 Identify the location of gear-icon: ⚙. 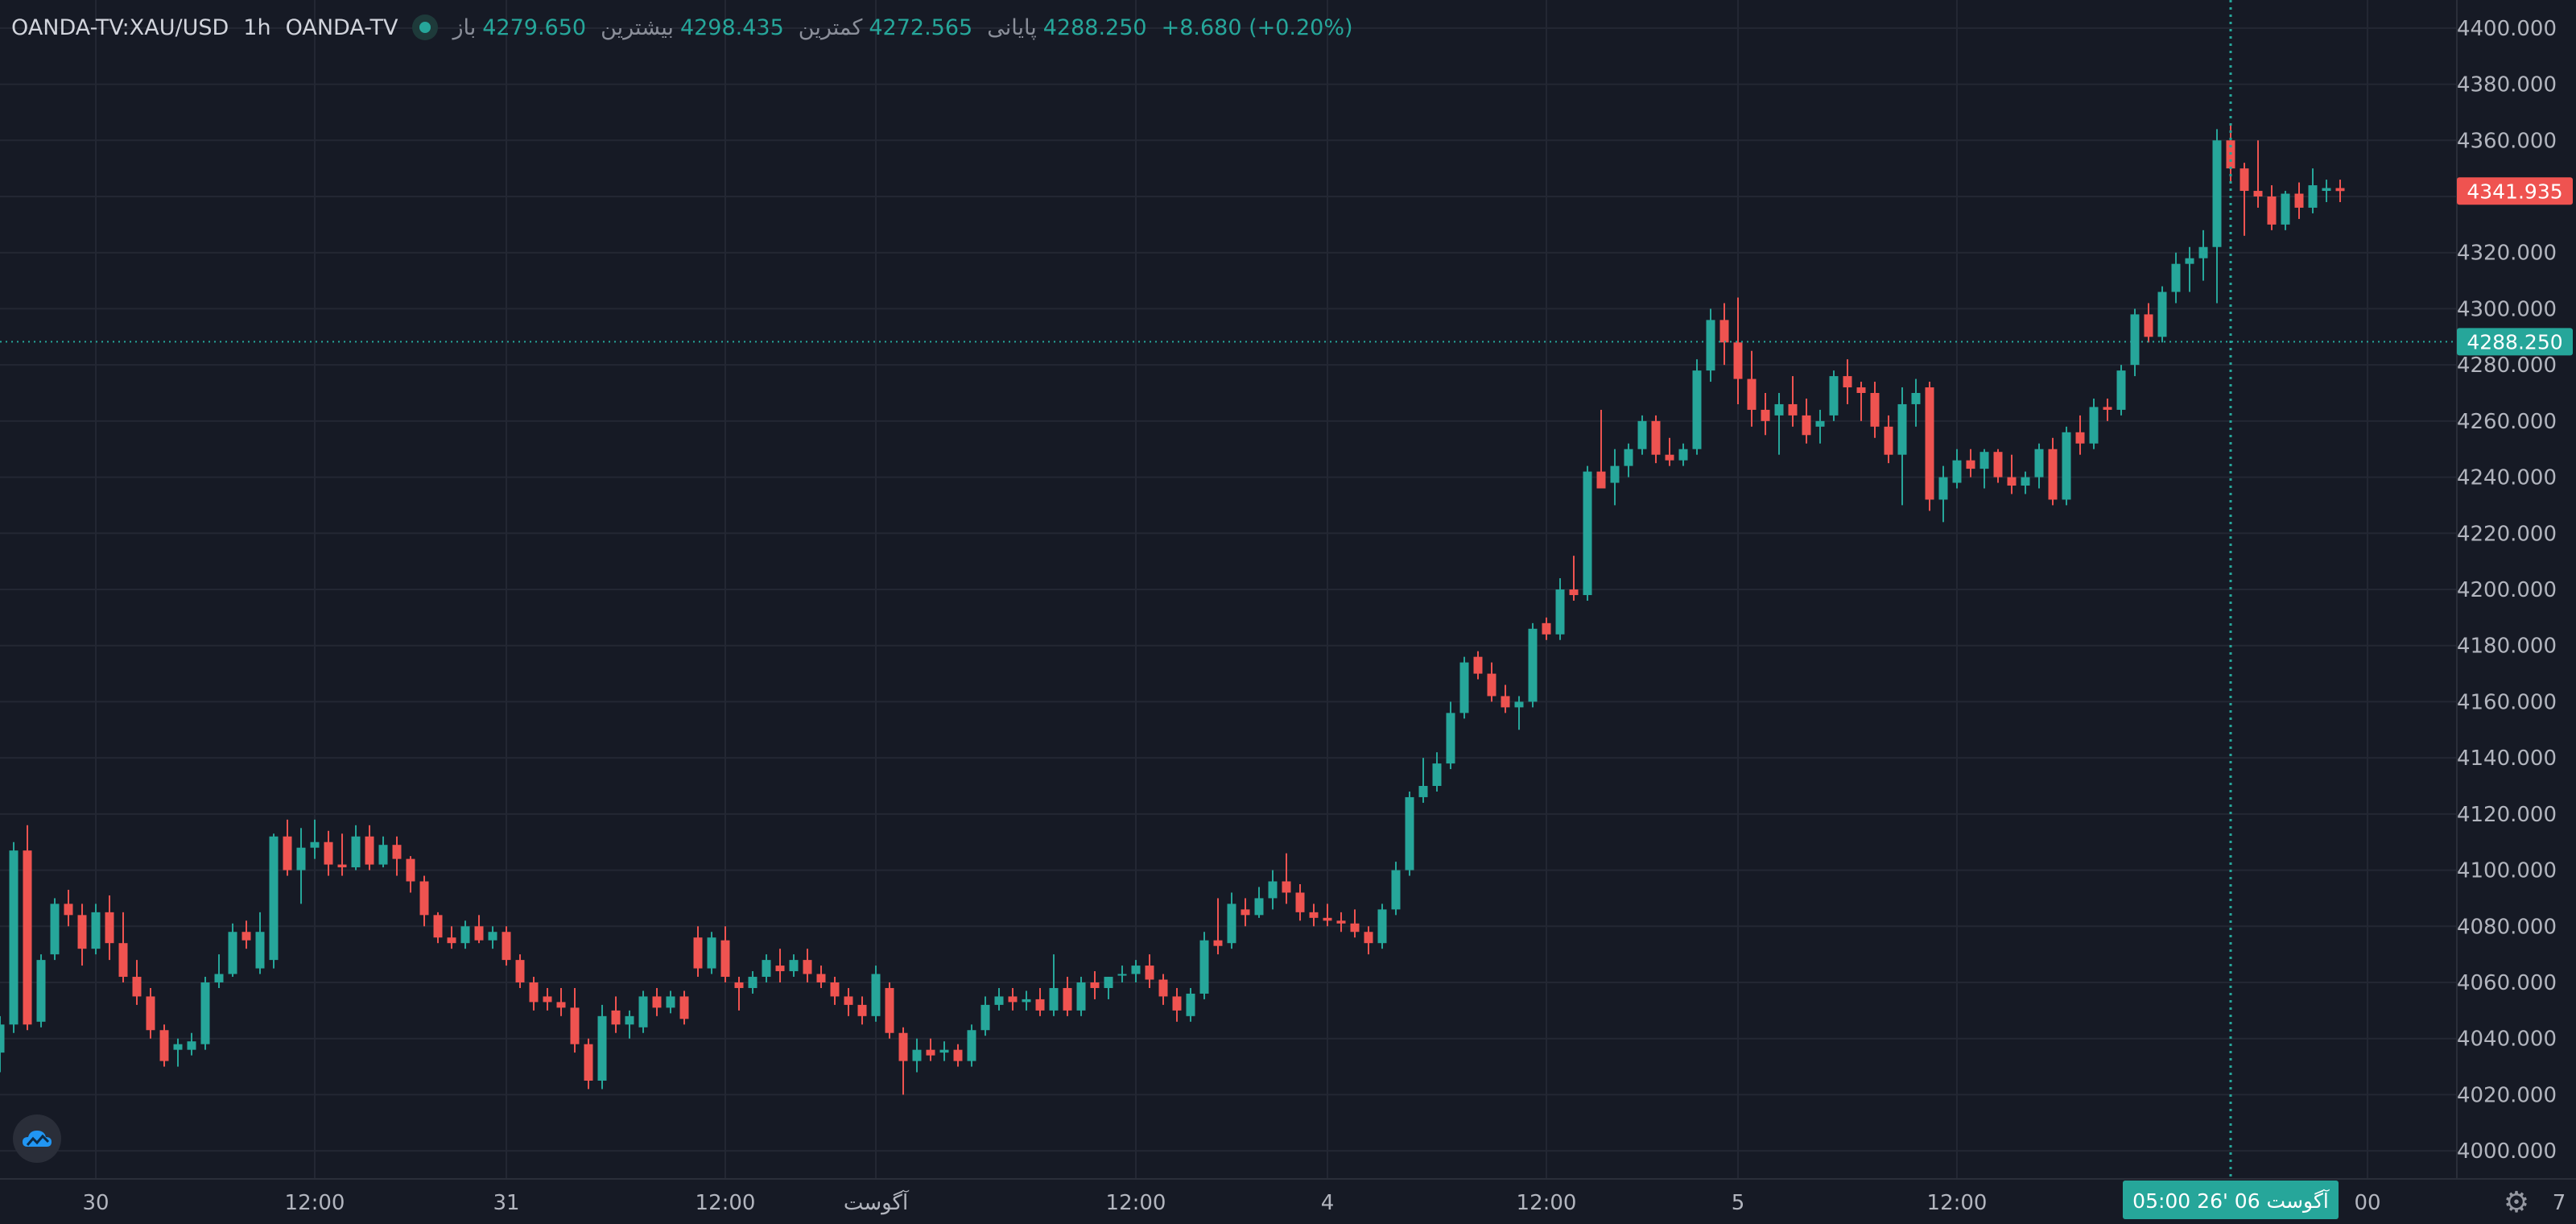
(2516, 1202).